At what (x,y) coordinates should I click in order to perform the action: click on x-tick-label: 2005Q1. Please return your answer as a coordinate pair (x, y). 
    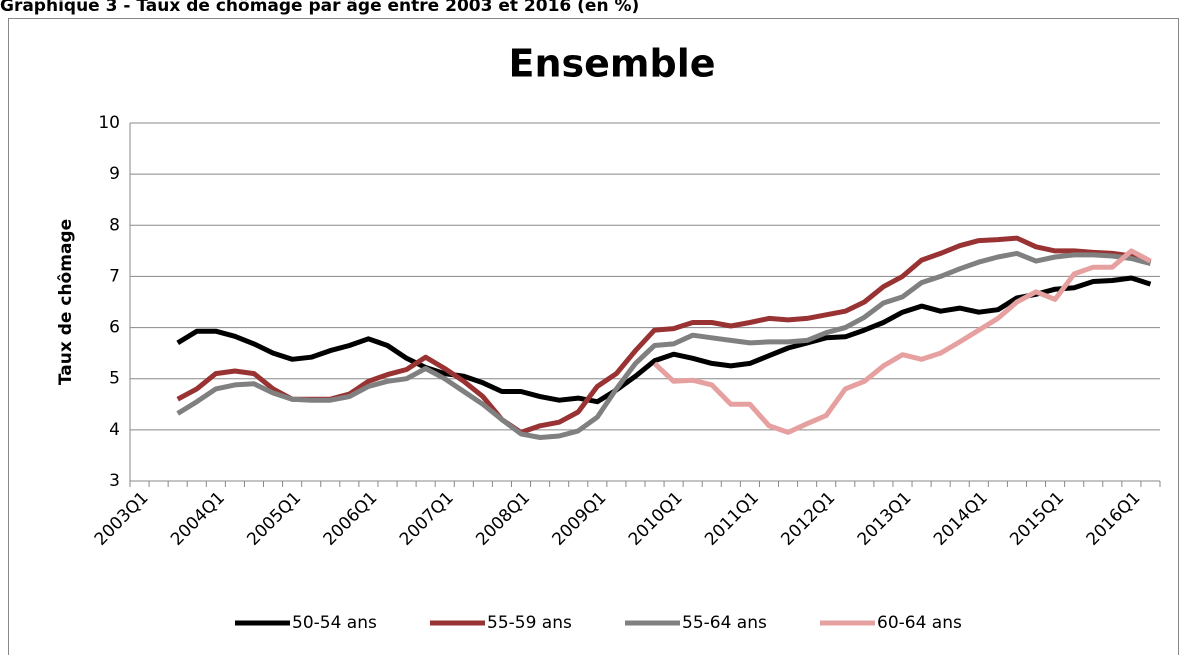
    Looking at the image, I should click on (274, 519).